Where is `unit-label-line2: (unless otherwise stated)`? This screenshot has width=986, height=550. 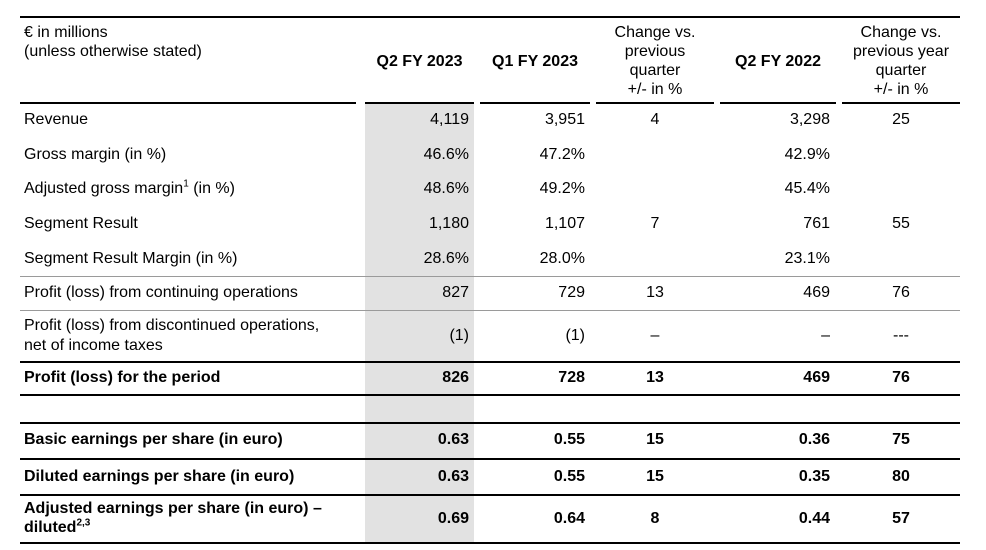 unit-label-line2: (unless otherwise stated) is located at coordinates (113, 51).